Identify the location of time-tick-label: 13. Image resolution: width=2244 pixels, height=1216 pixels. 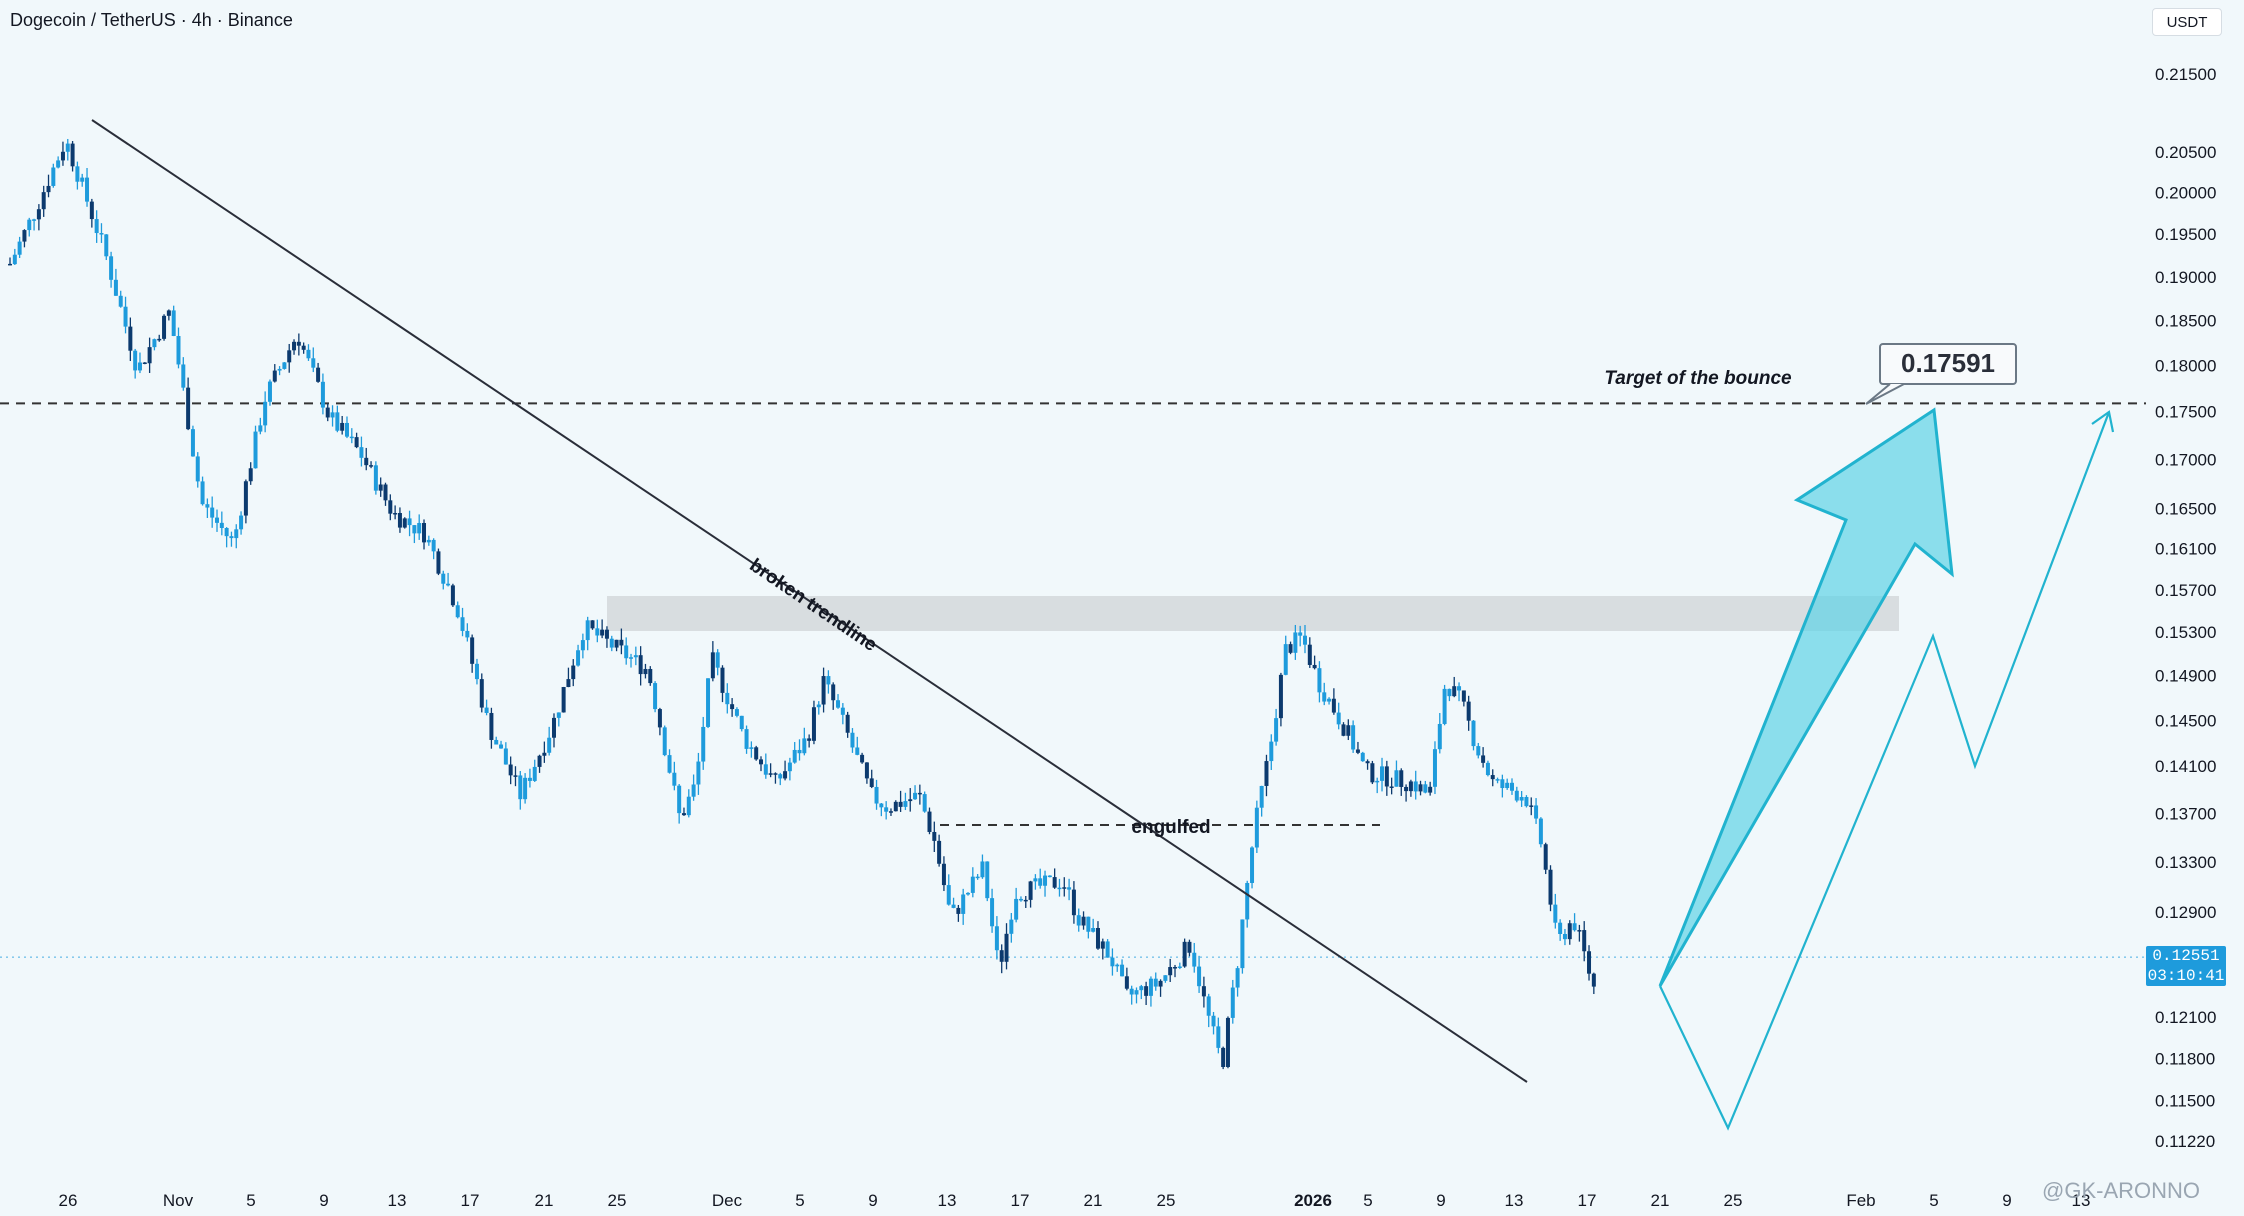
(397, 1200).